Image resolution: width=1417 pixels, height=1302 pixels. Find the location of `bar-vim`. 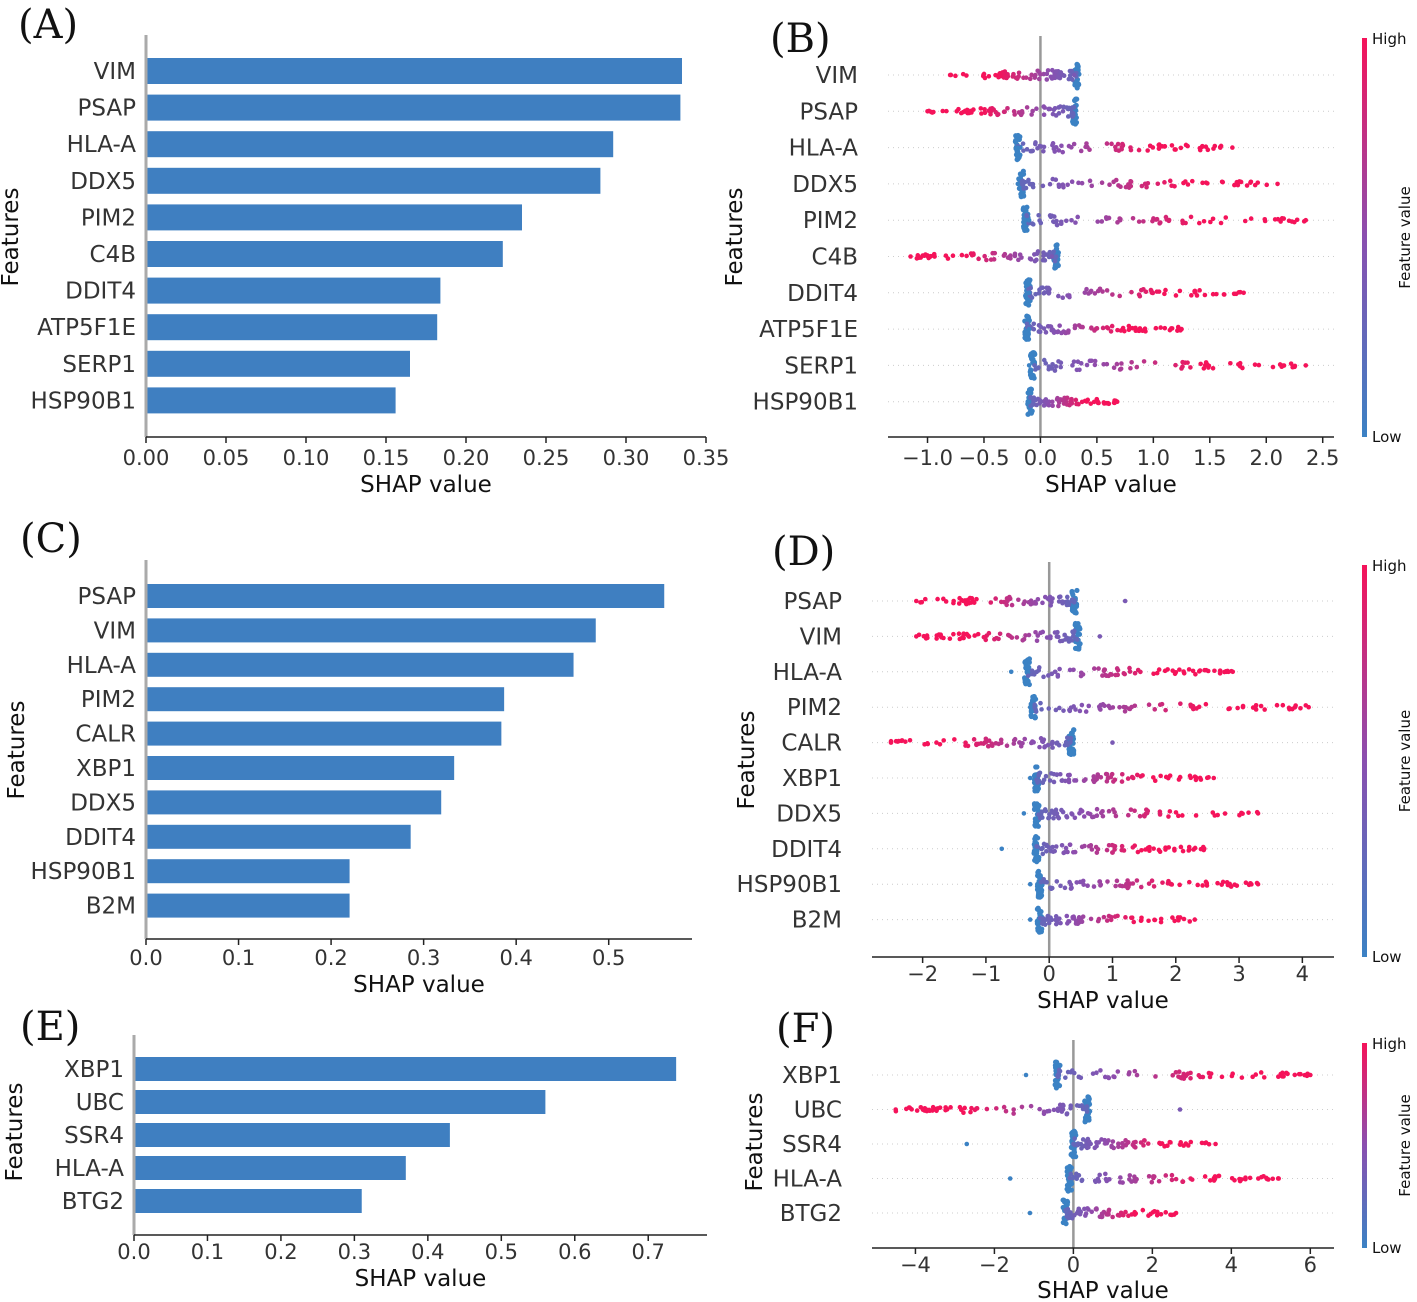

bar-vim is located at coordinates (414, 71).